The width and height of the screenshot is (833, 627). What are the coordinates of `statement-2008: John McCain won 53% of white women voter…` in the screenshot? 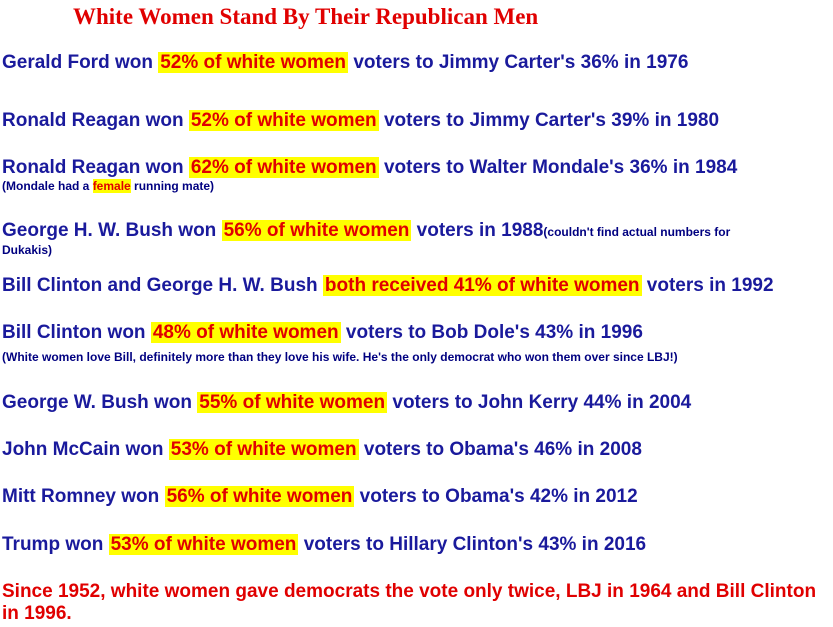 It's located at (322, 450).